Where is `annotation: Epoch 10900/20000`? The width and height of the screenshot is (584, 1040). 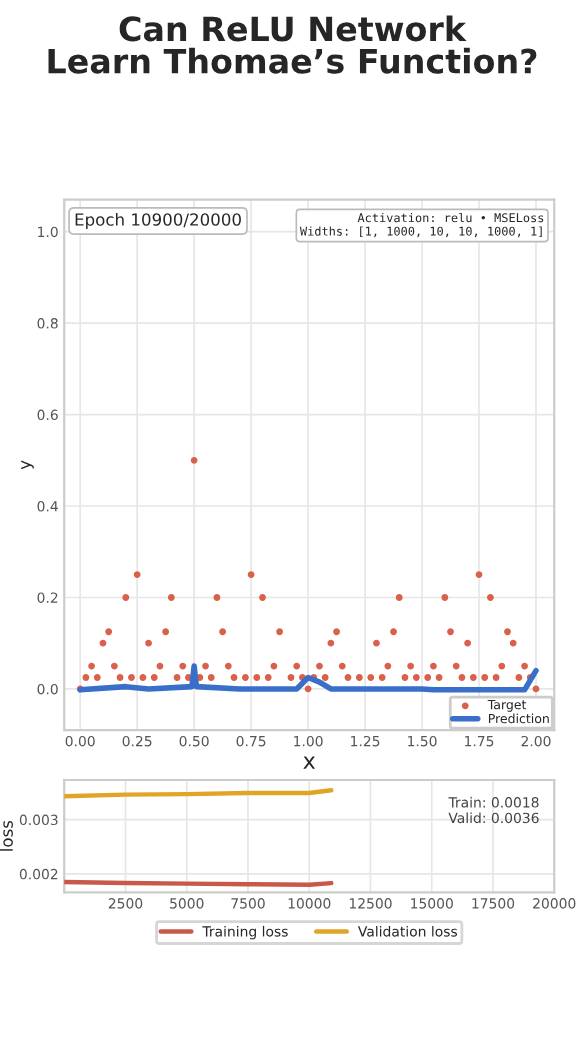 annotation: Epoch 10900/20000 is located at coordinates (158, 221).